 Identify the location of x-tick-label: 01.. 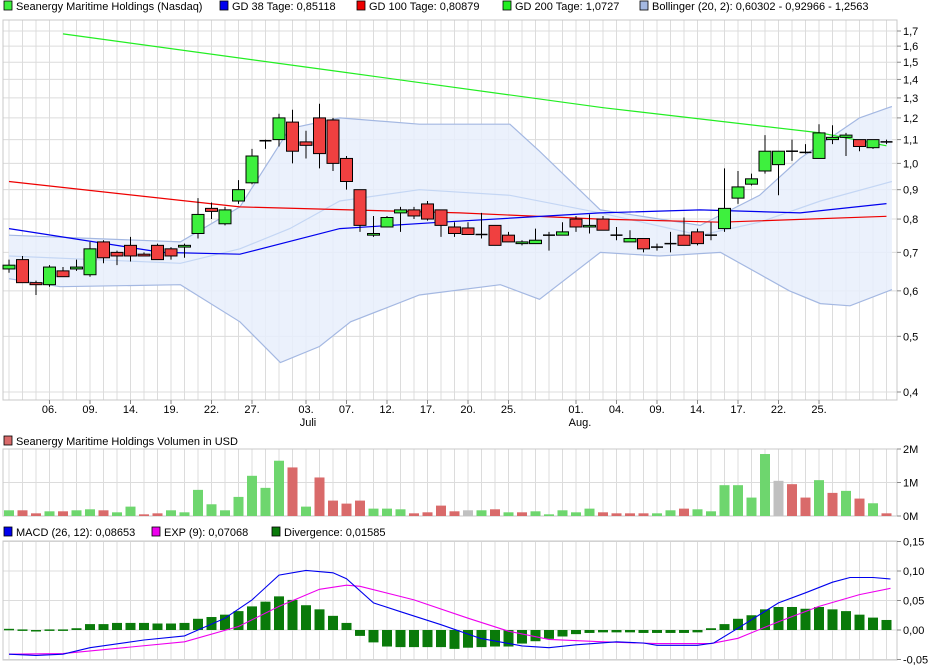
(575, 410).